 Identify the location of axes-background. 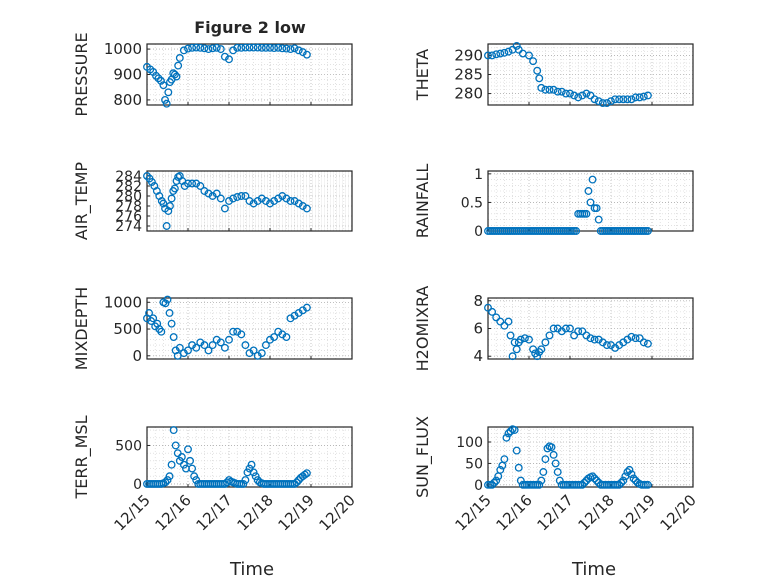
(249, 328).